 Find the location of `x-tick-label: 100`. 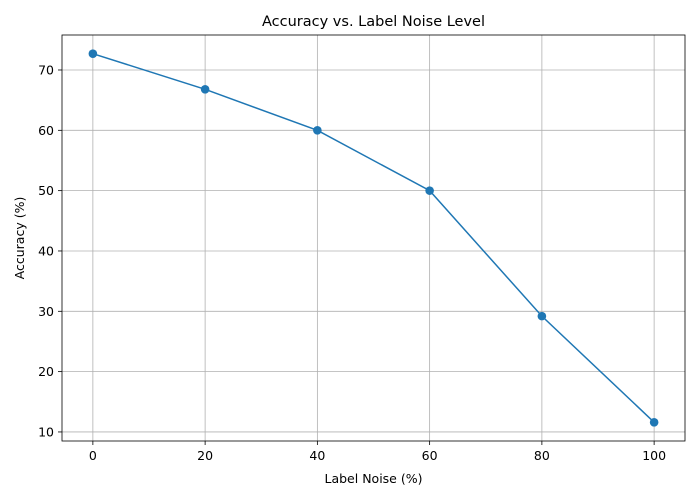

x-tick-label: 100 is located at coordinates (654, 455).